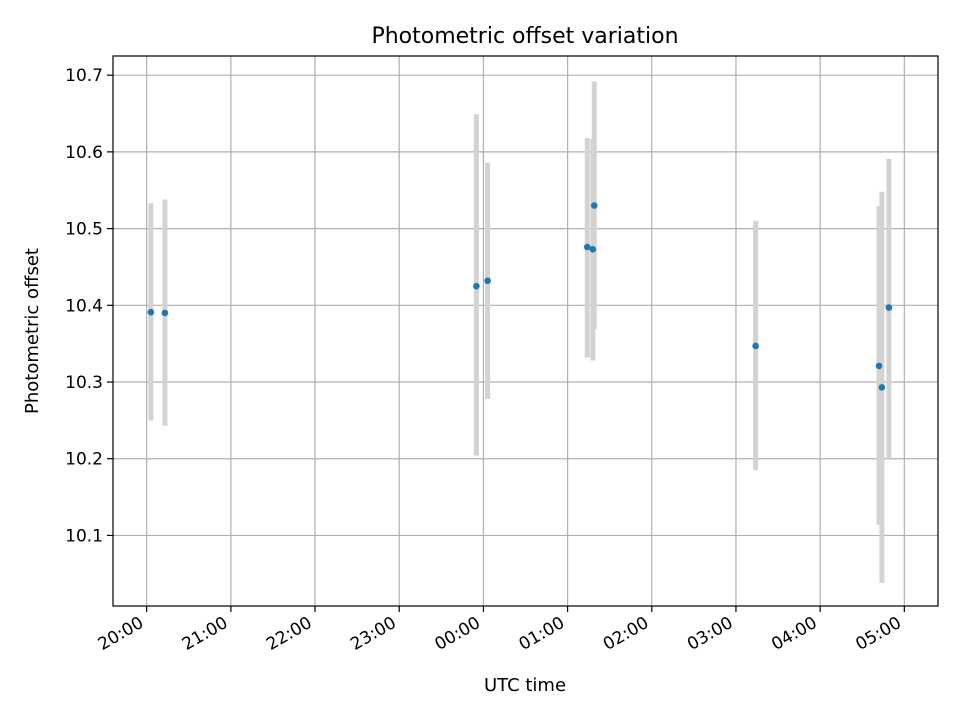 The image size is (960, 720). What do you see at coordinates (84, 536) in the screenshot?
I see `y-tick-label: 10.1` at bounding box center [84, 536].